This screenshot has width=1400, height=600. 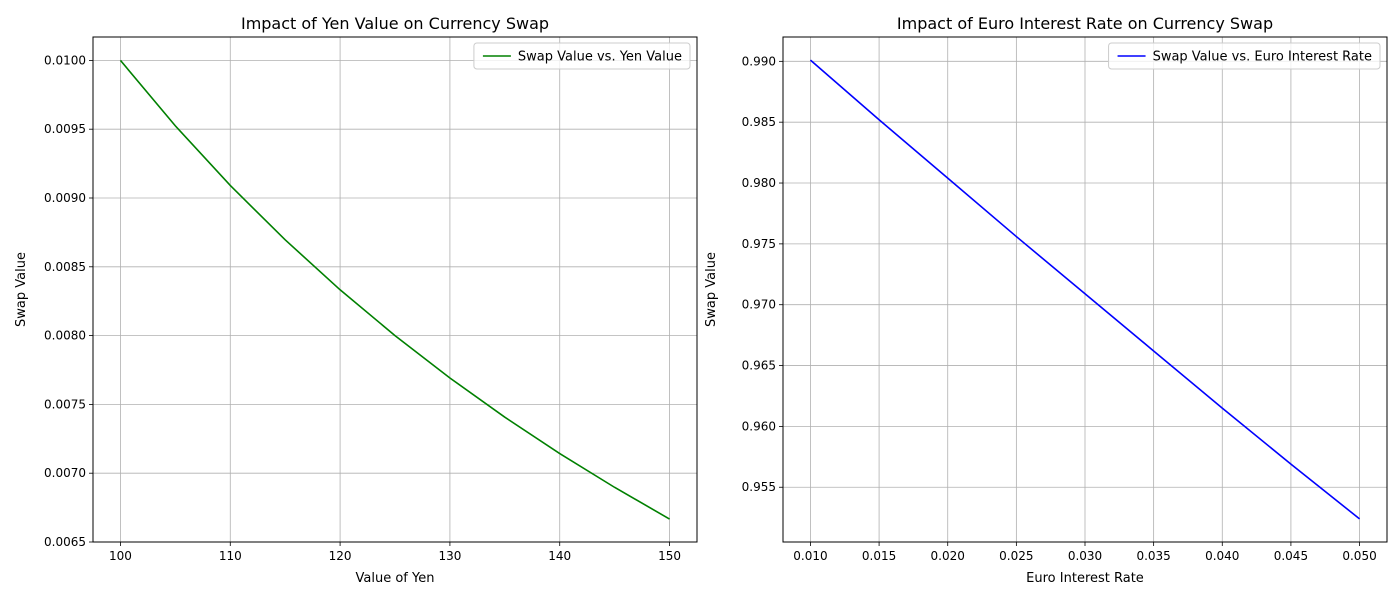 What do you see at coordinates (65, 336) in the screenshot?
I see `y-tick-label: 0.0080` at bounding box center [65, 336].